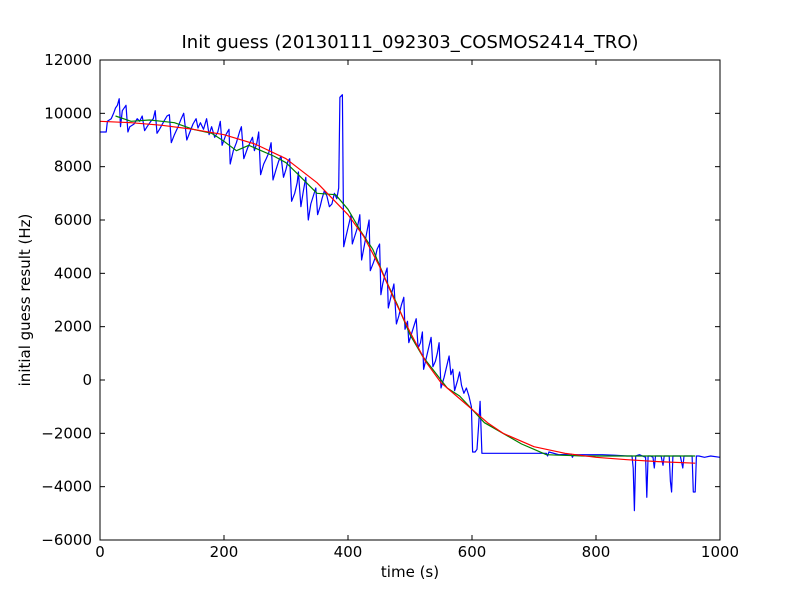 The image size is (800, 604). Describe the element at coordinates (410, 572) in the screenshot. I see `x-axis-label: time (s)` at that location.